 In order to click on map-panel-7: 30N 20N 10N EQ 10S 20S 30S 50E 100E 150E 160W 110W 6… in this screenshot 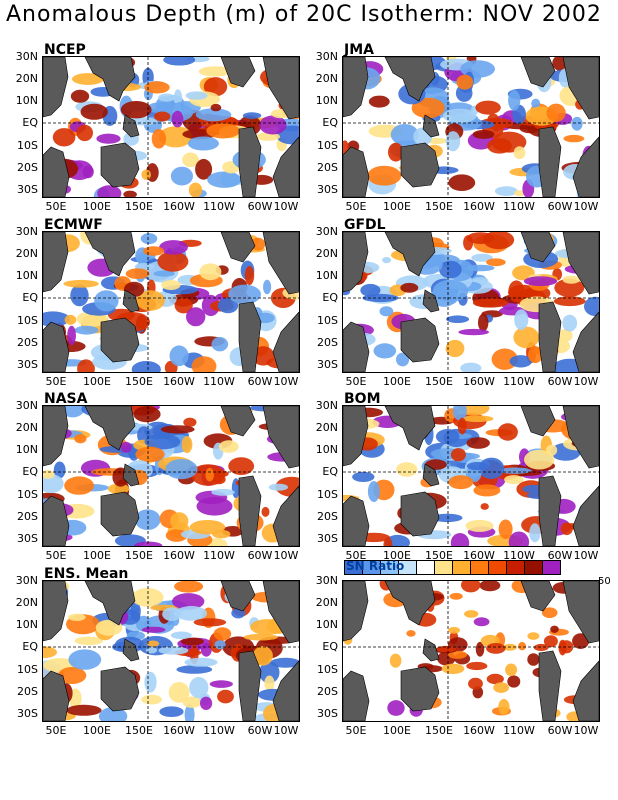, I will do `click(450, 653)`.